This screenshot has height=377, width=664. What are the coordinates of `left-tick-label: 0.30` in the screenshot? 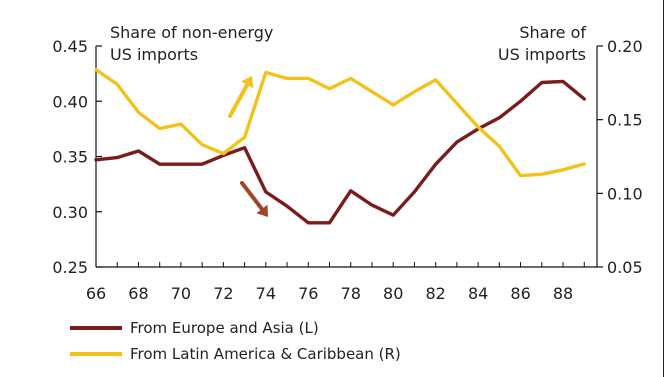 It's located at (70, 212).